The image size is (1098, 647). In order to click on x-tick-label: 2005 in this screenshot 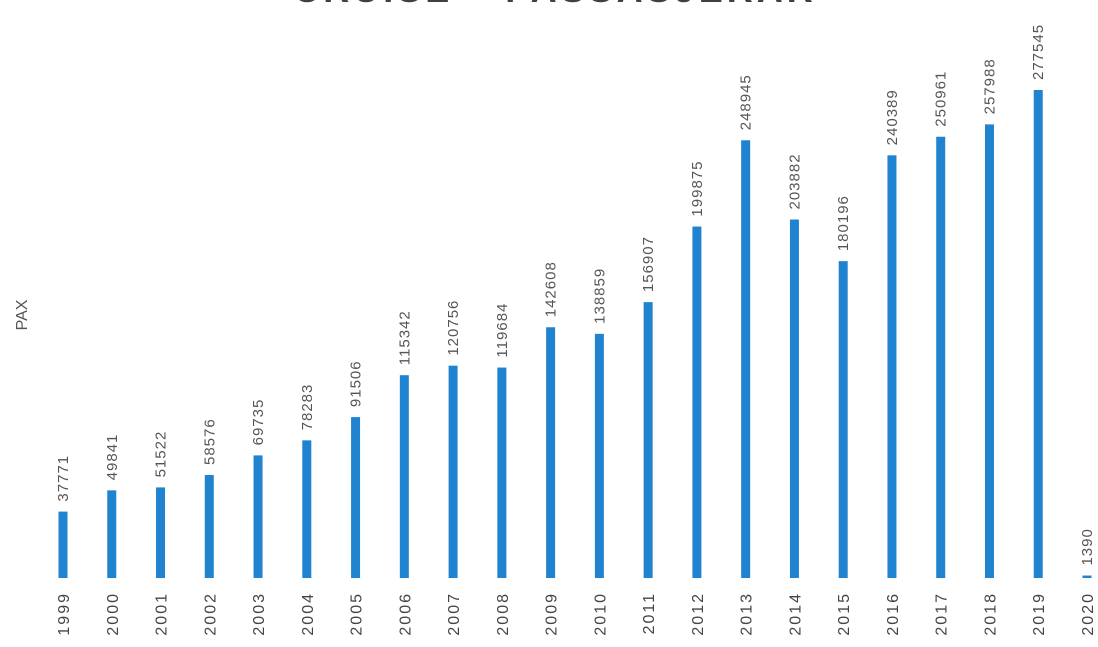, I will do `click(357, 614)`.